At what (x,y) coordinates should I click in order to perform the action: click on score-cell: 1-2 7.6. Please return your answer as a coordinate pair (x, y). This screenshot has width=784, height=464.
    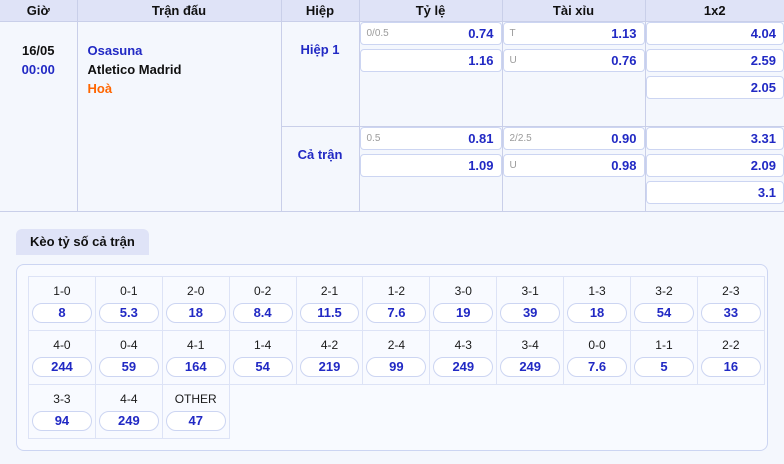
    Looking at the image, I should click on (396, 303).